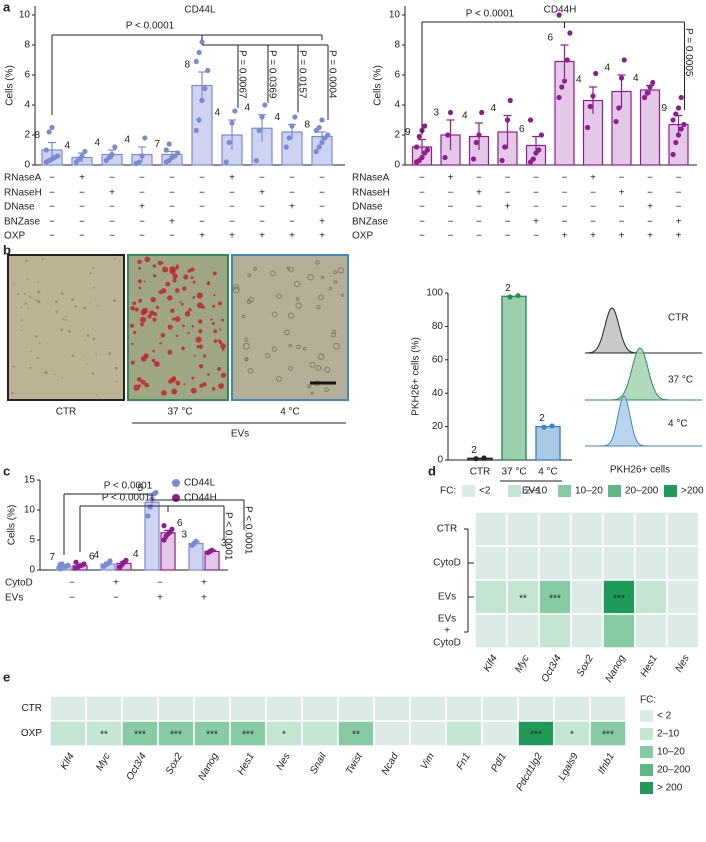 The image size is (706, 842). What do you see at coordinates (670, 491) in the screenshot?
I see `legend-swatch` at bounding box center [670, 491].